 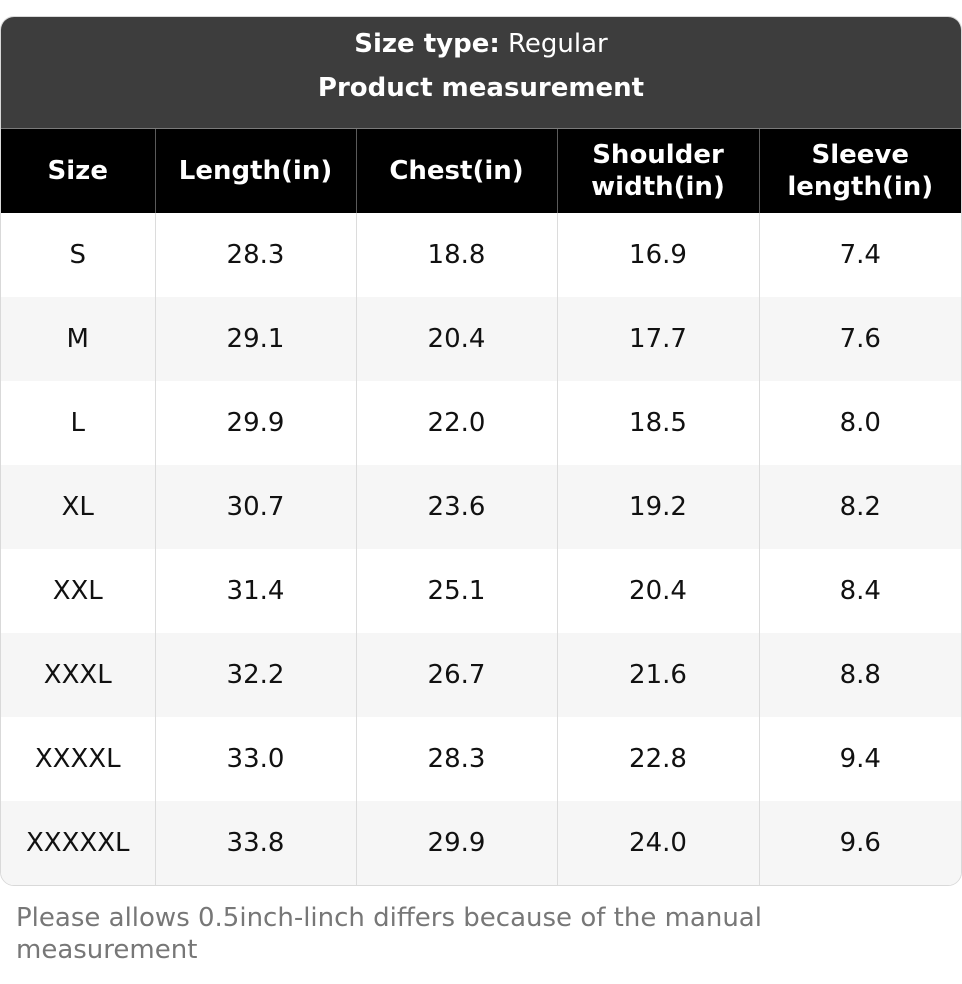 I want to click on cell-size: XL, so click(x=78, y=507).